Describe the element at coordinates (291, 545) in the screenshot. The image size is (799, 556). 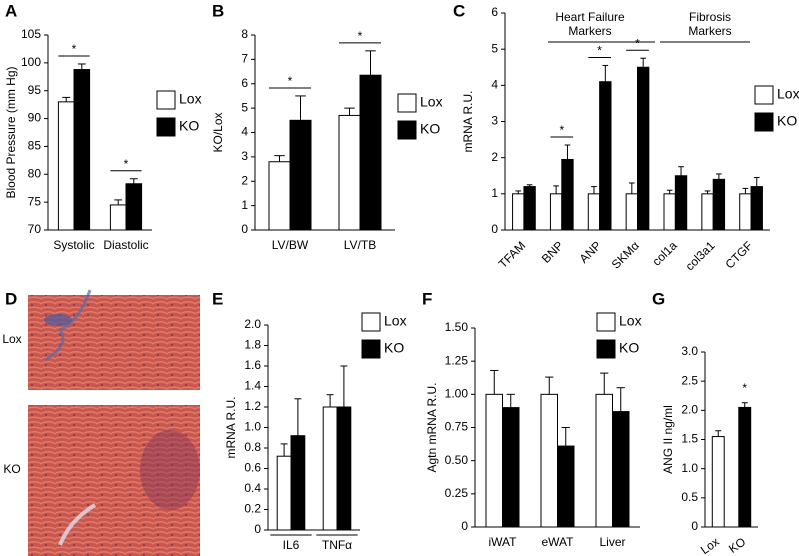
I see `x-tick-label: IL6` at that location.